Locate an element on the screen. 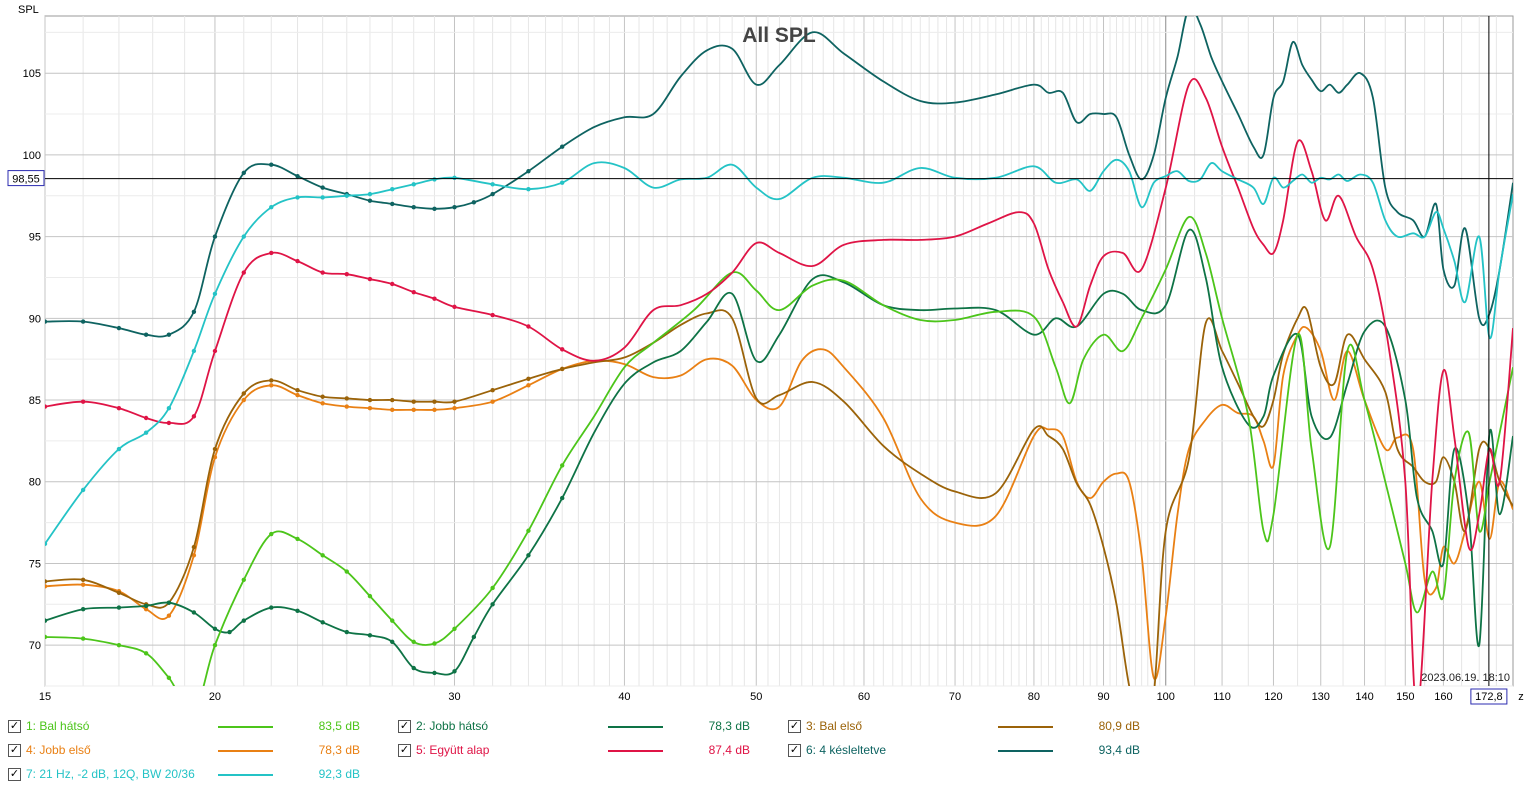 This screenshot has width=1536, height=789. legend-value-2: 78,3 dB is located at coordinates (729, 726).